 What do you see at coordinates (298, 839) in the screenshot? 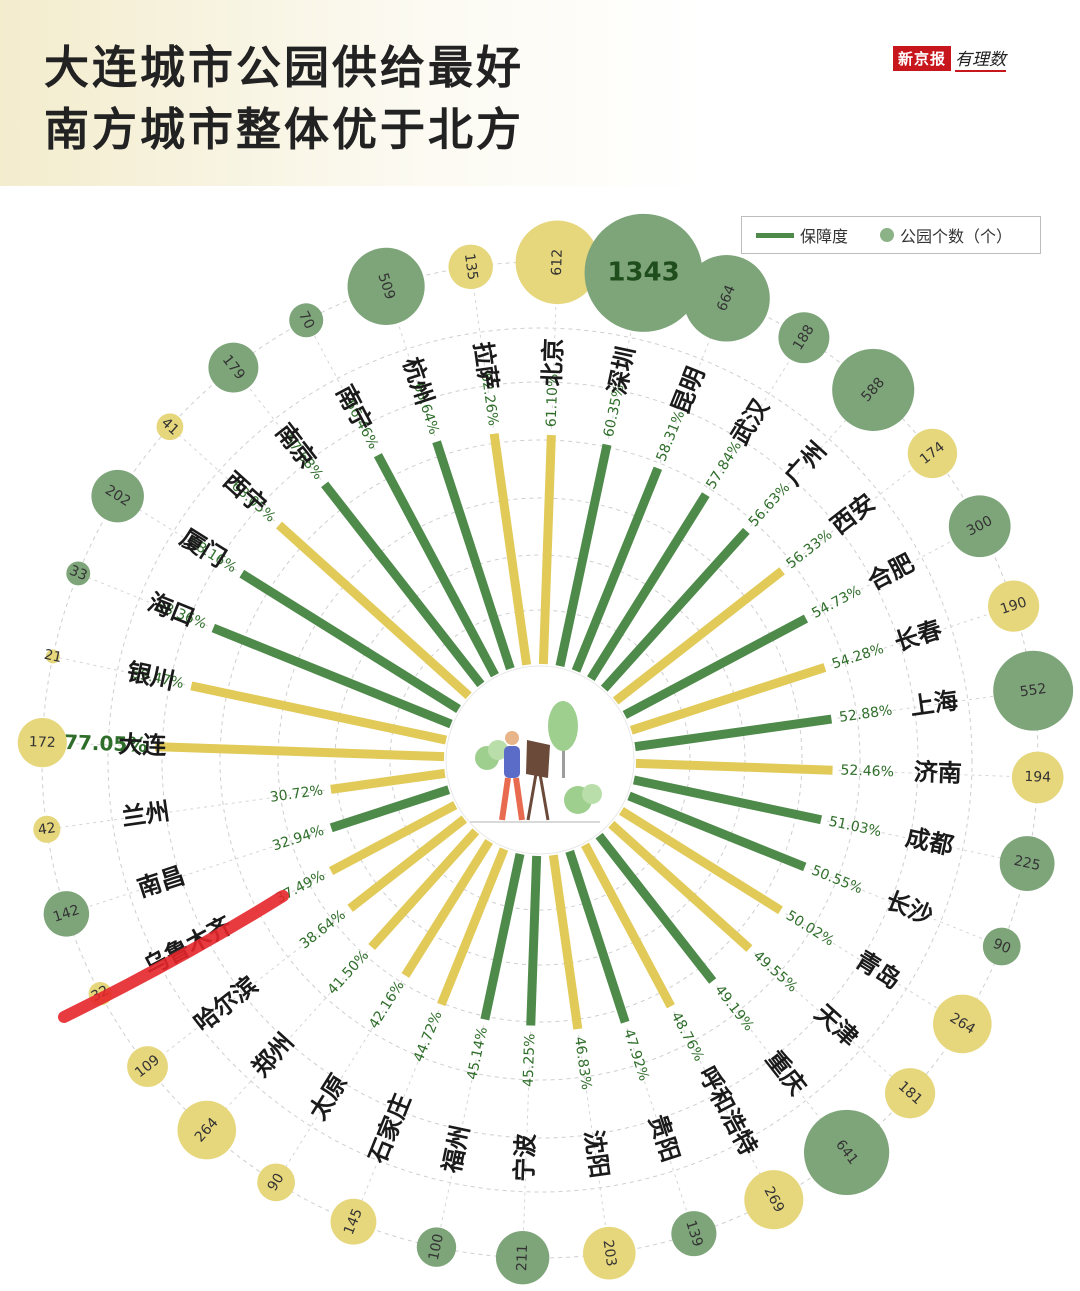
I see `pct-label: 32.94%` at bounding box center [298, 839].